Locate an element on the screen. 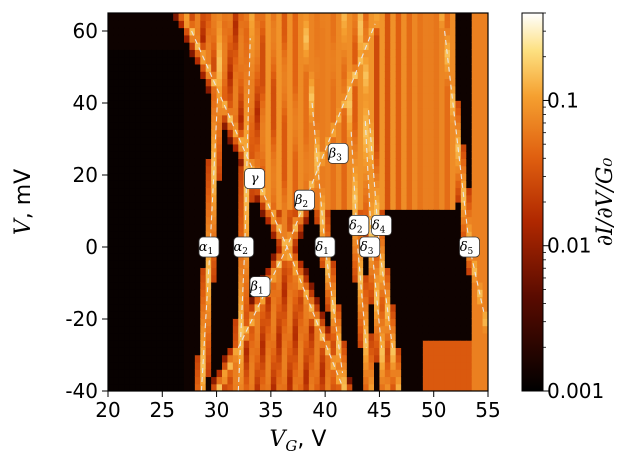  annotation-label: δ4 is located at coordinates (379, 226).